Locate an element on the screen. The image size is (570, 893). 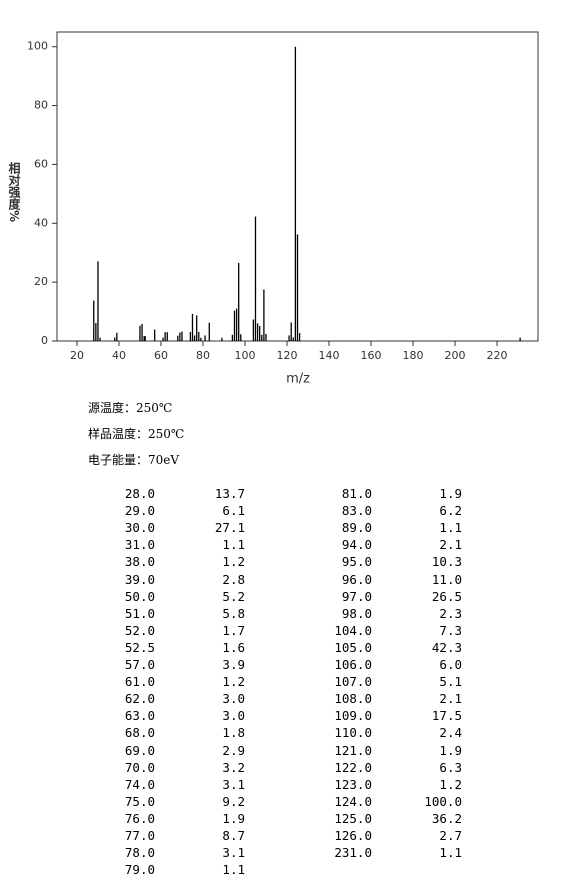
intensity-cell: 13.7 is located at coordinates (229, 493).